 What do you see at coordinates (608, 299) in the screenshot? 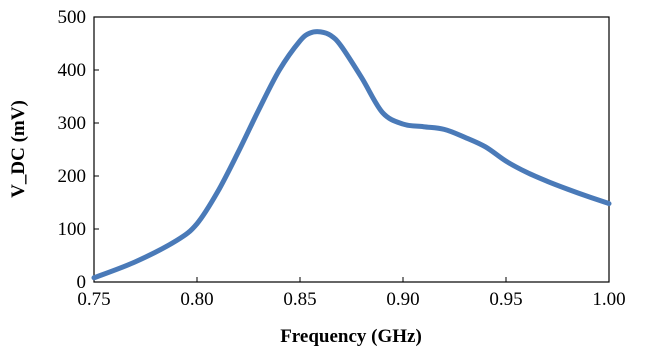
I see `x-tick-label: 1.00` at bounding box center [608, 299].